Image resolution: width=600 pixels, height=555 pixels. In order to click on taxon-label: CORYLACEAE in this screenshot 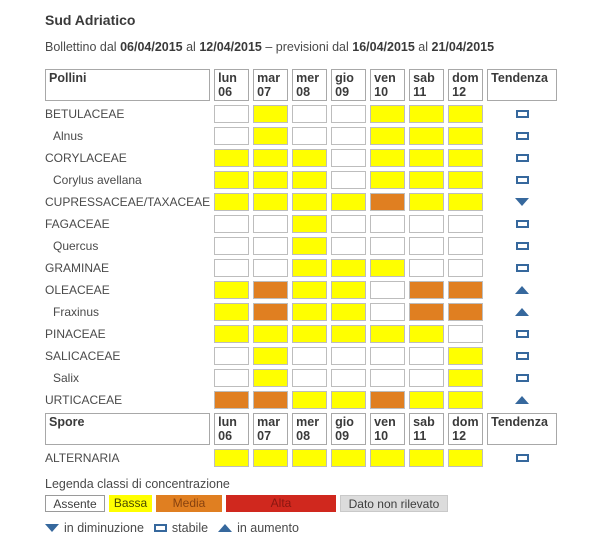, I will do `click(86, 158)`.